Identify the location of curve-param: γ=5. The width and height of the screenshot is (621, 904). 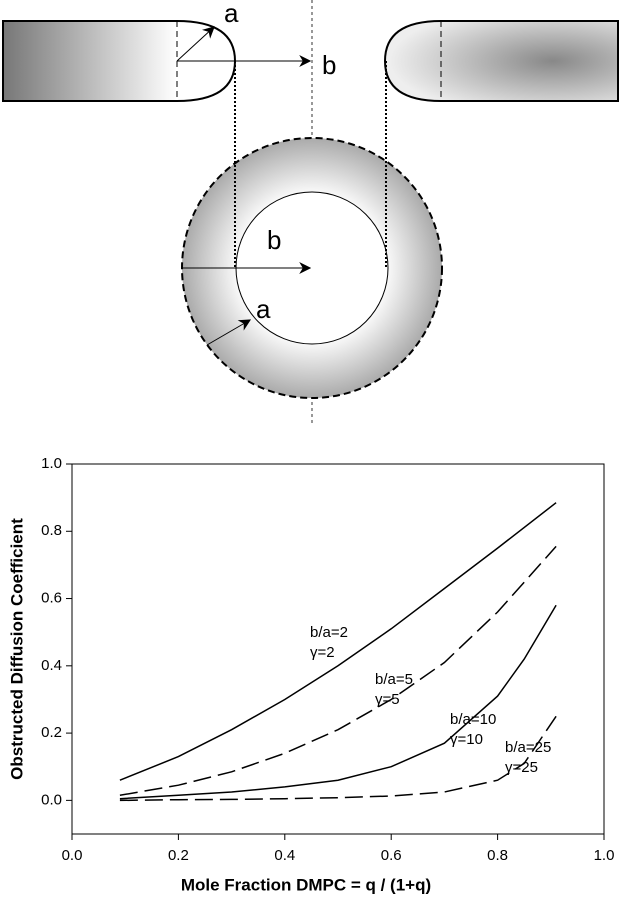
(387, 699).